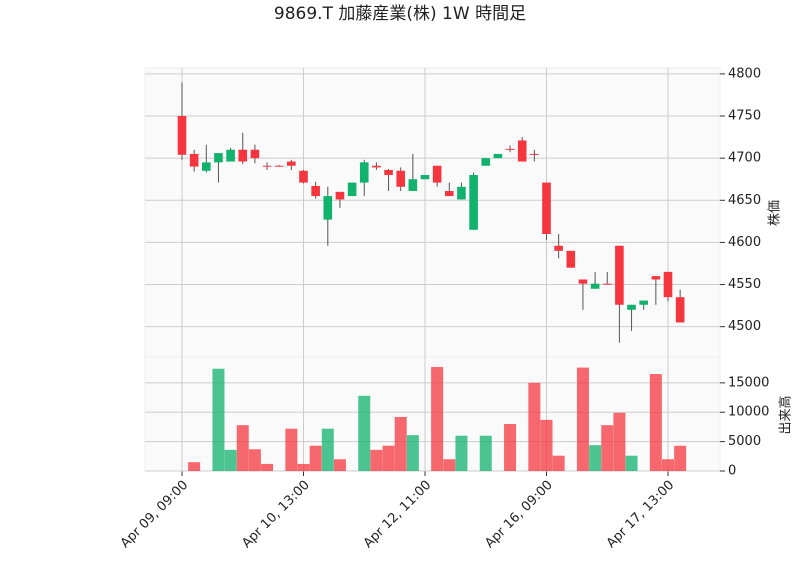  I want to click on x-tick-label: Apr 09, 09:00, so click(154, 514).